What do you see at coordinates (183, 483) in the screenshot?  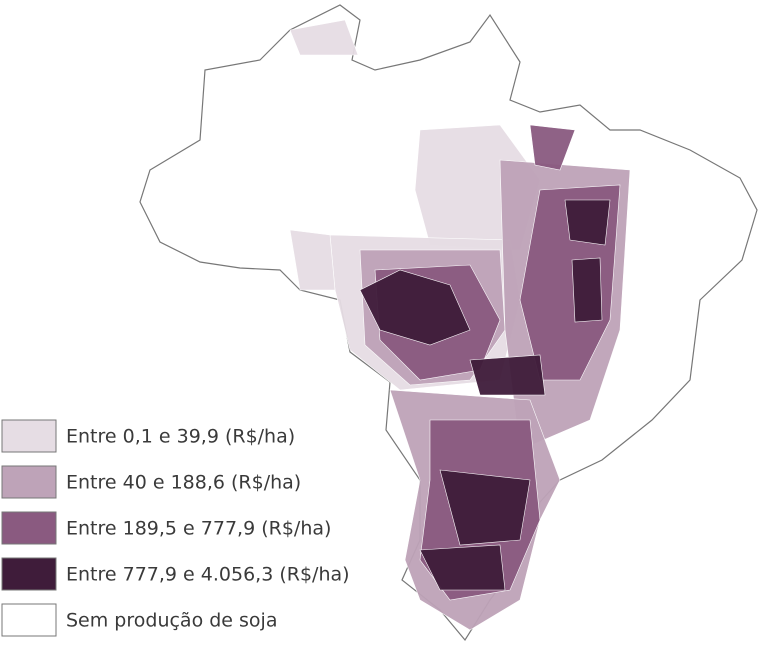 I see `legend-label: Entre 40 e 188,6 (R$/ha)` at bounding box center [183, 483].